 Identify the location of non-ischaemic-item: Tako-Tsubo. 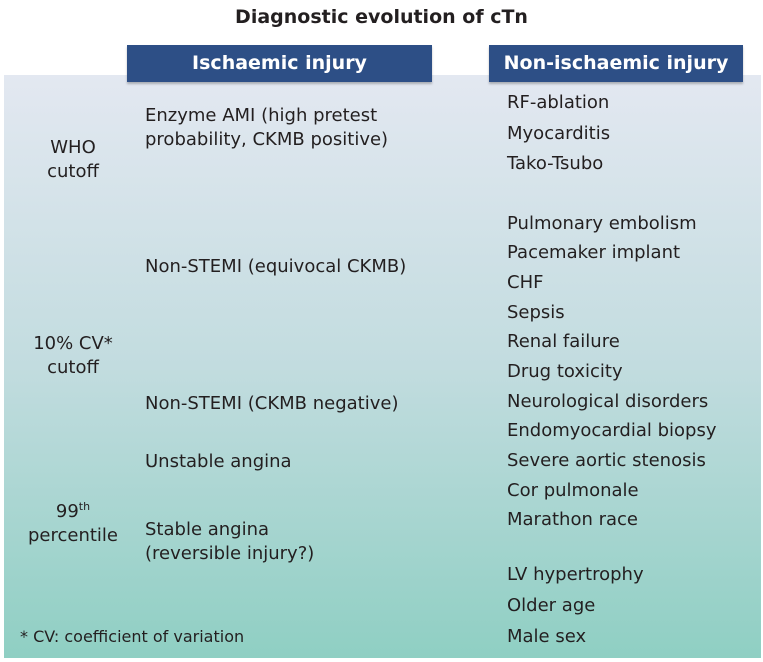
(555, 163).